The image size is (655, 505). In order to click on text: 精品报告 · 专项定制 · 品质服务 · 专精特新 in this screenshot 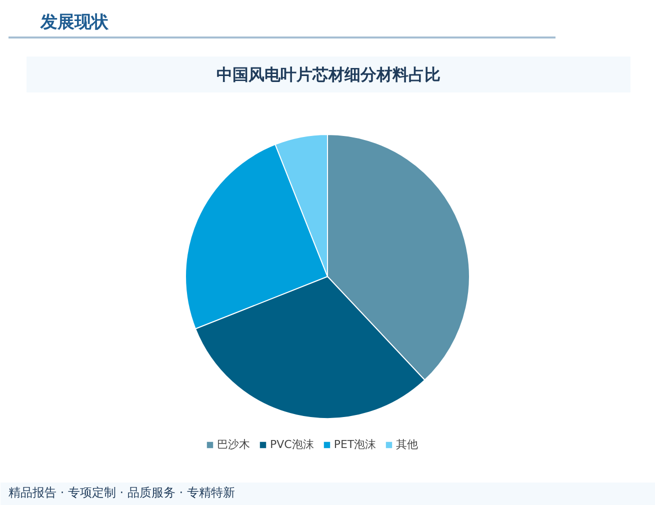, I will do `click(121, 493)`.